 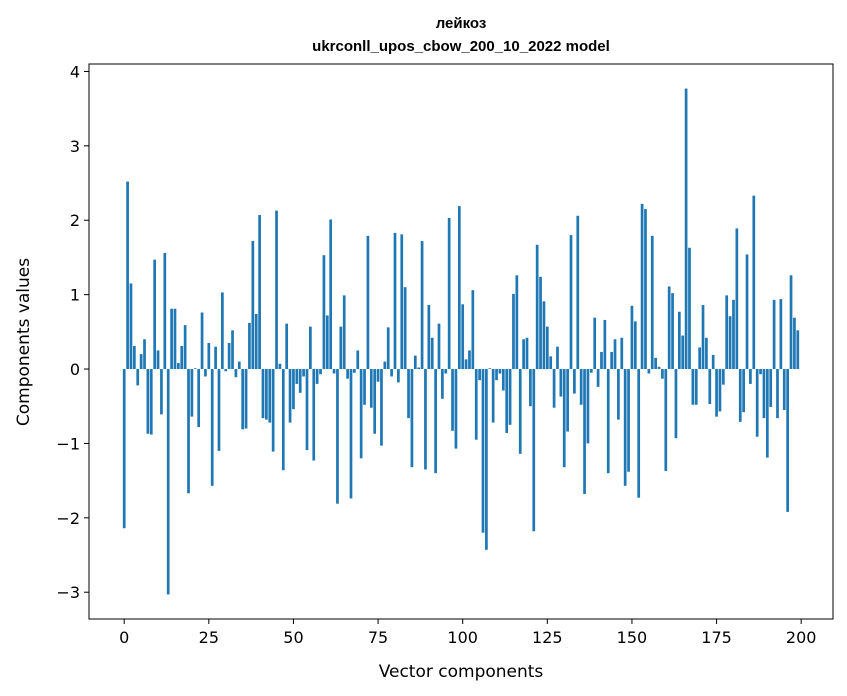 What do you see at coordinates (68, 518) in the screenshot?
I see `y-tick-label: −2` at bounding box center [68, 518].